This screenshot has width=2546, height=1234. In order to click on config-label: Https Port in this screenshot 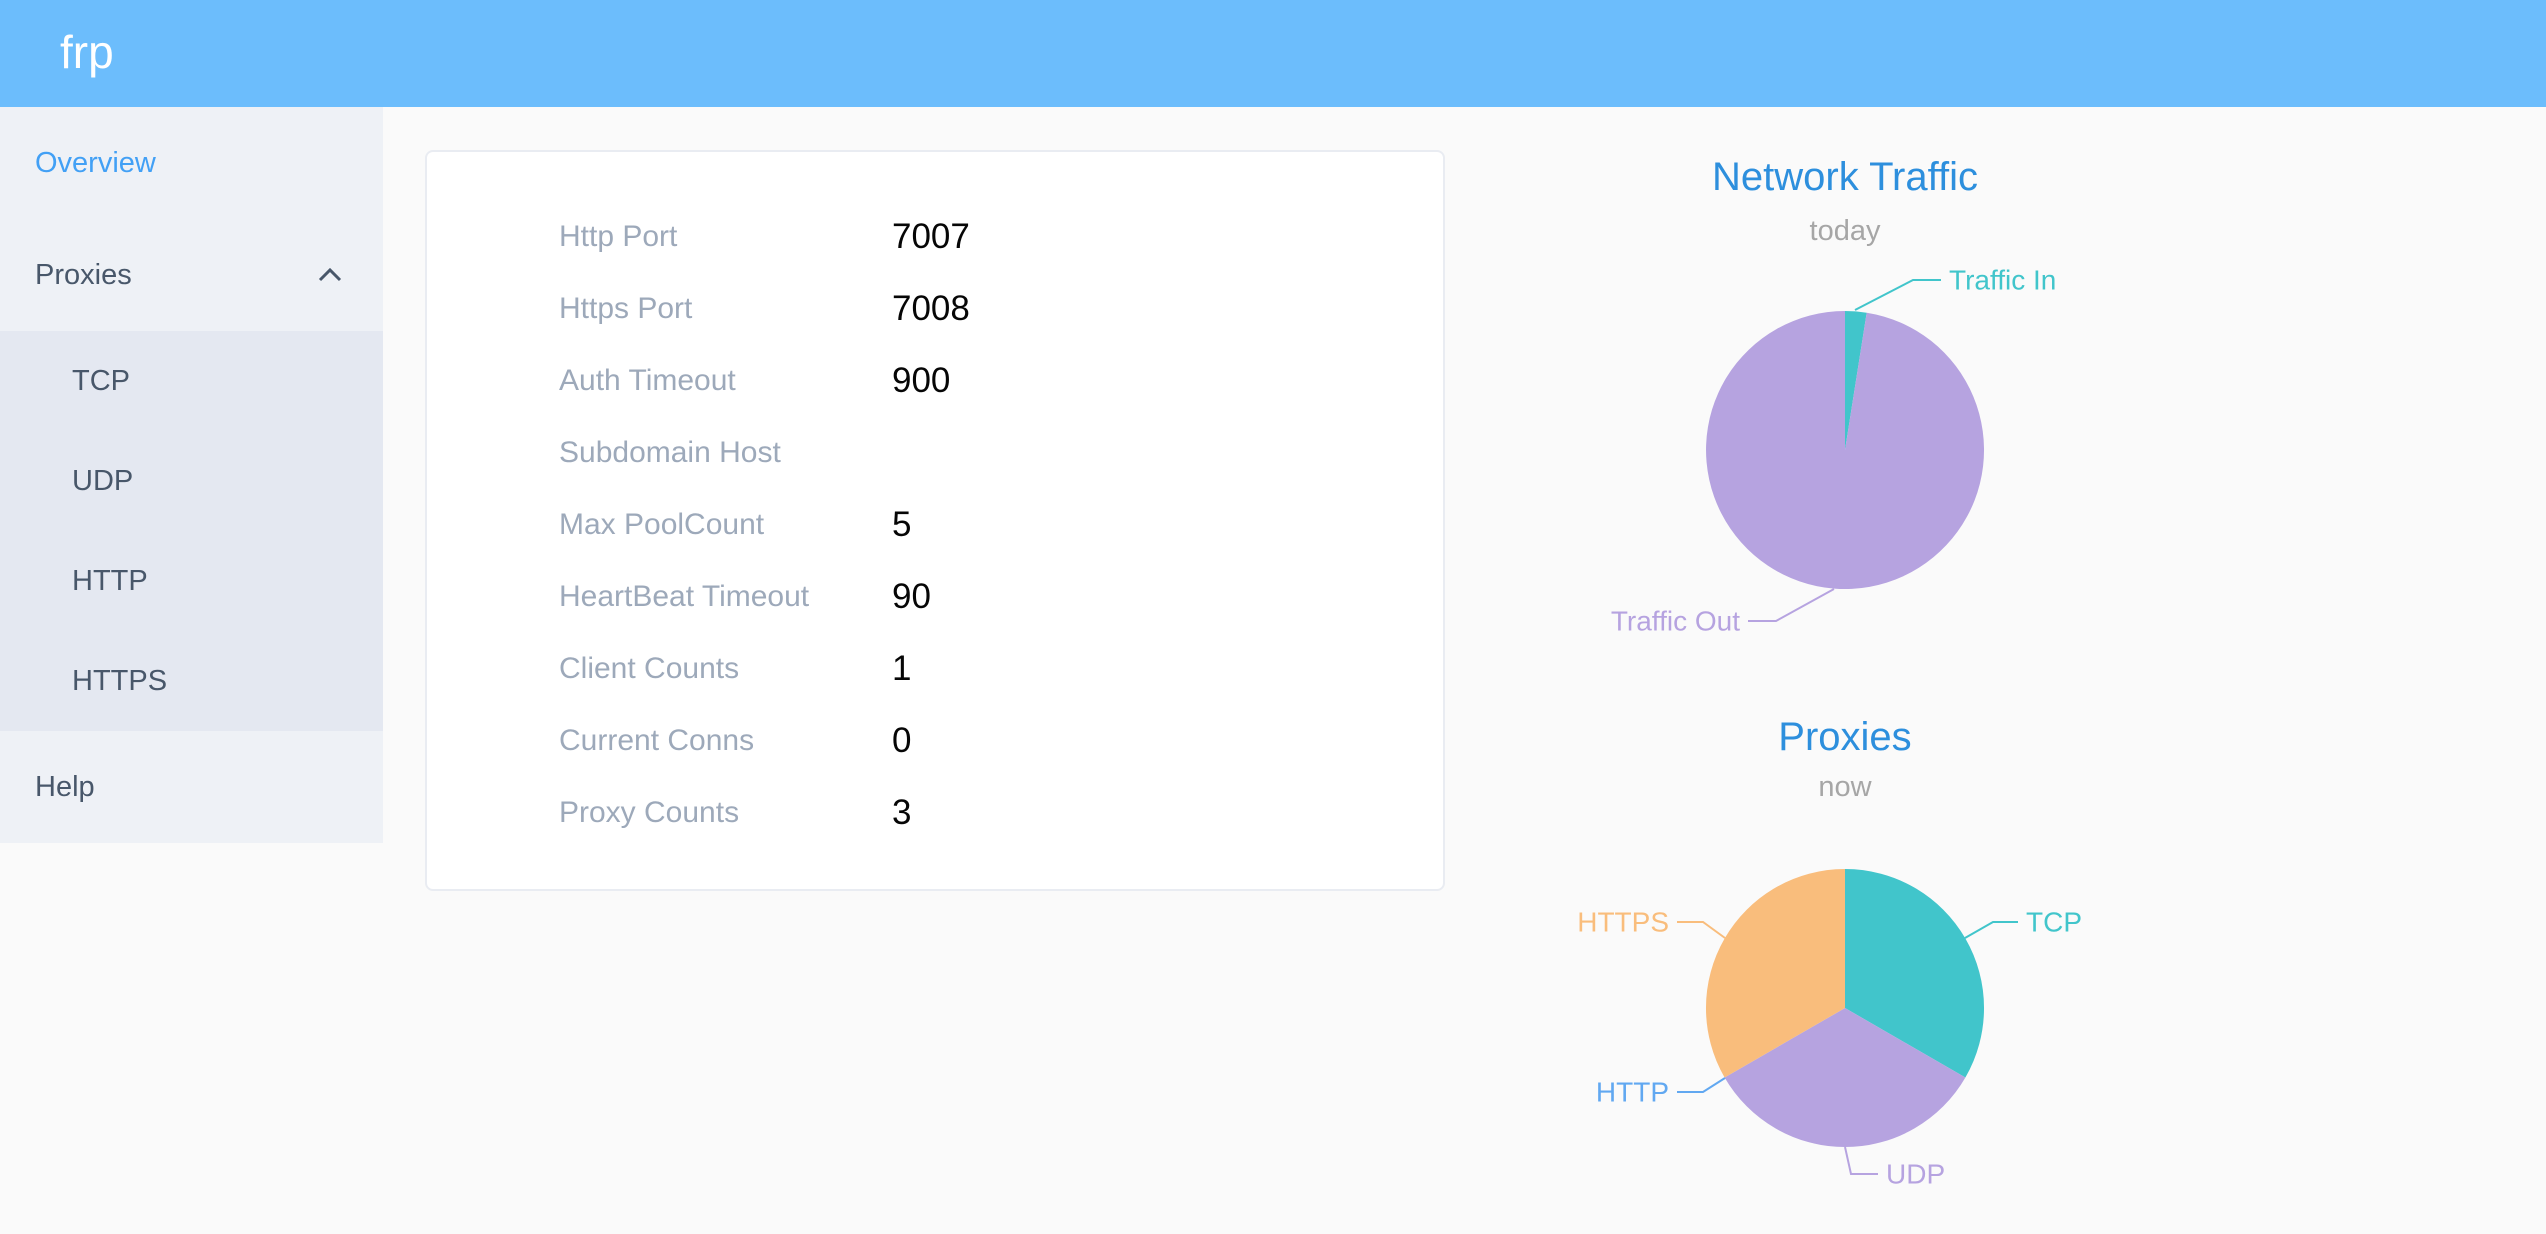, I will do `click(626, 308)`.